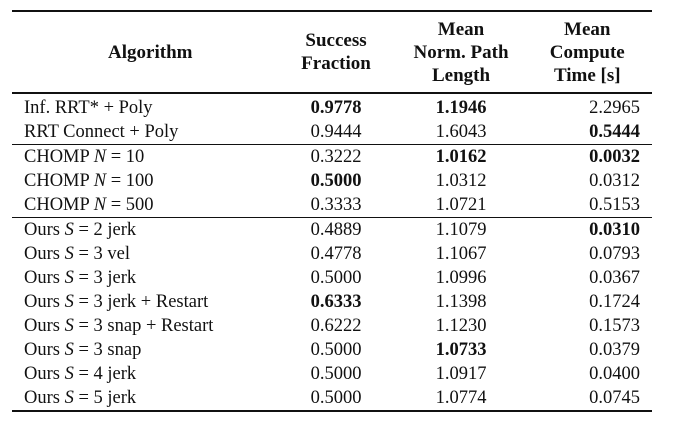 The height and width of the screenshot is (432, 676). I want to click on compute-time-cell: 0.1724, so click(614, 302).